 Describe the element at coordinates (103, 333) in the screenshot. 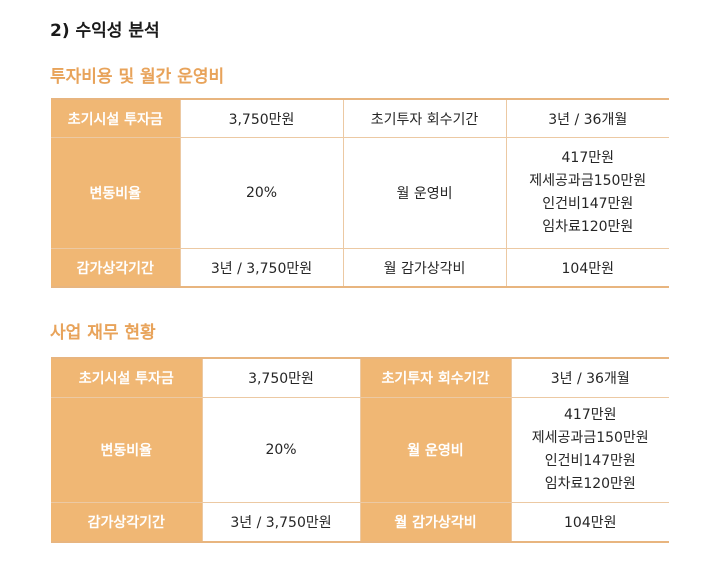

I see `subheading-finance: 사업 재무 현황` at that location.